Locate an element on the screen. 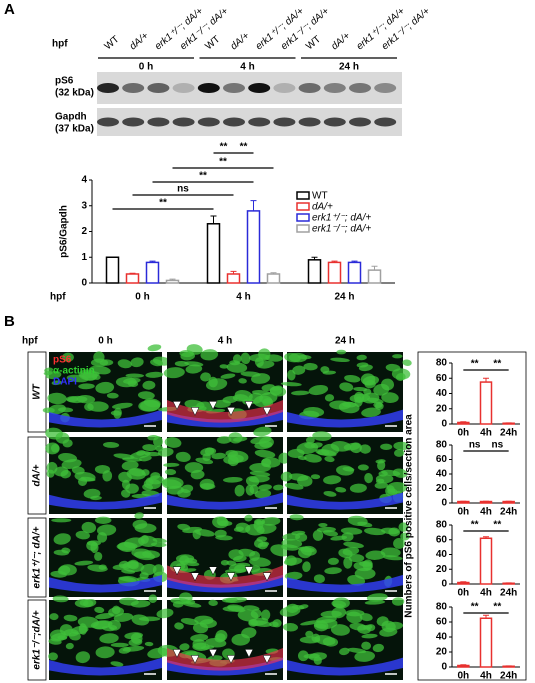  y-tick-label: 20 is located at coordinates (442, 569).